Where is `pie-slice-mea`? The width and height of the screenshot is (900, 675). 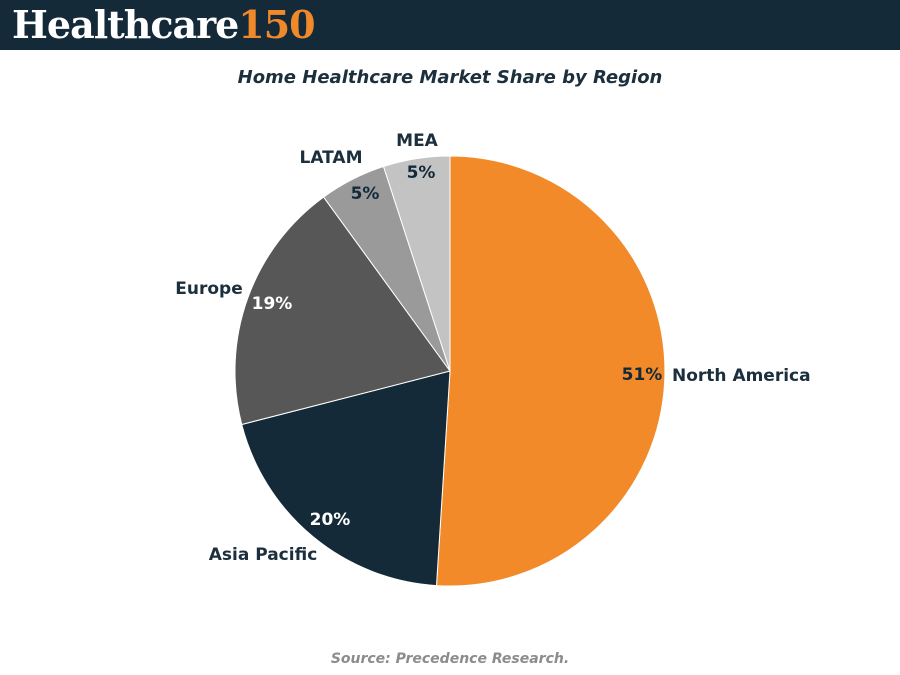
pie-slice-mea is located at coordinates (416, 263).